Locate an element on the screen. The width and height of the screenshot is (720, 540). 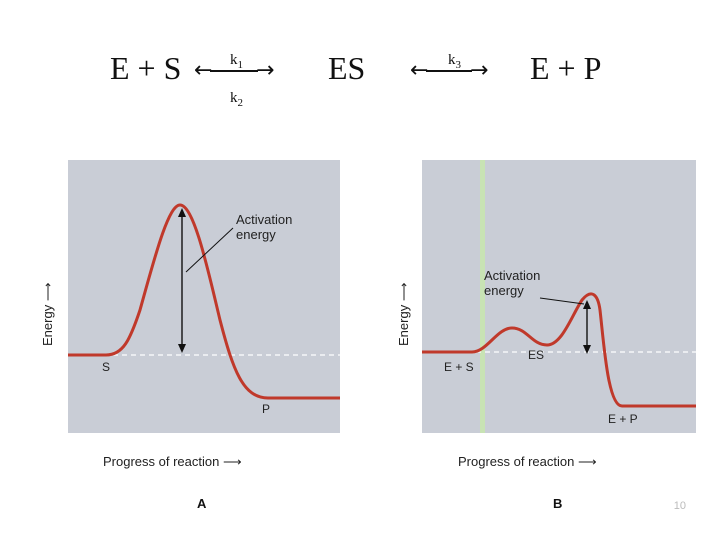
panel-b-arrow-up-icon is located at coordinates (587, 304).